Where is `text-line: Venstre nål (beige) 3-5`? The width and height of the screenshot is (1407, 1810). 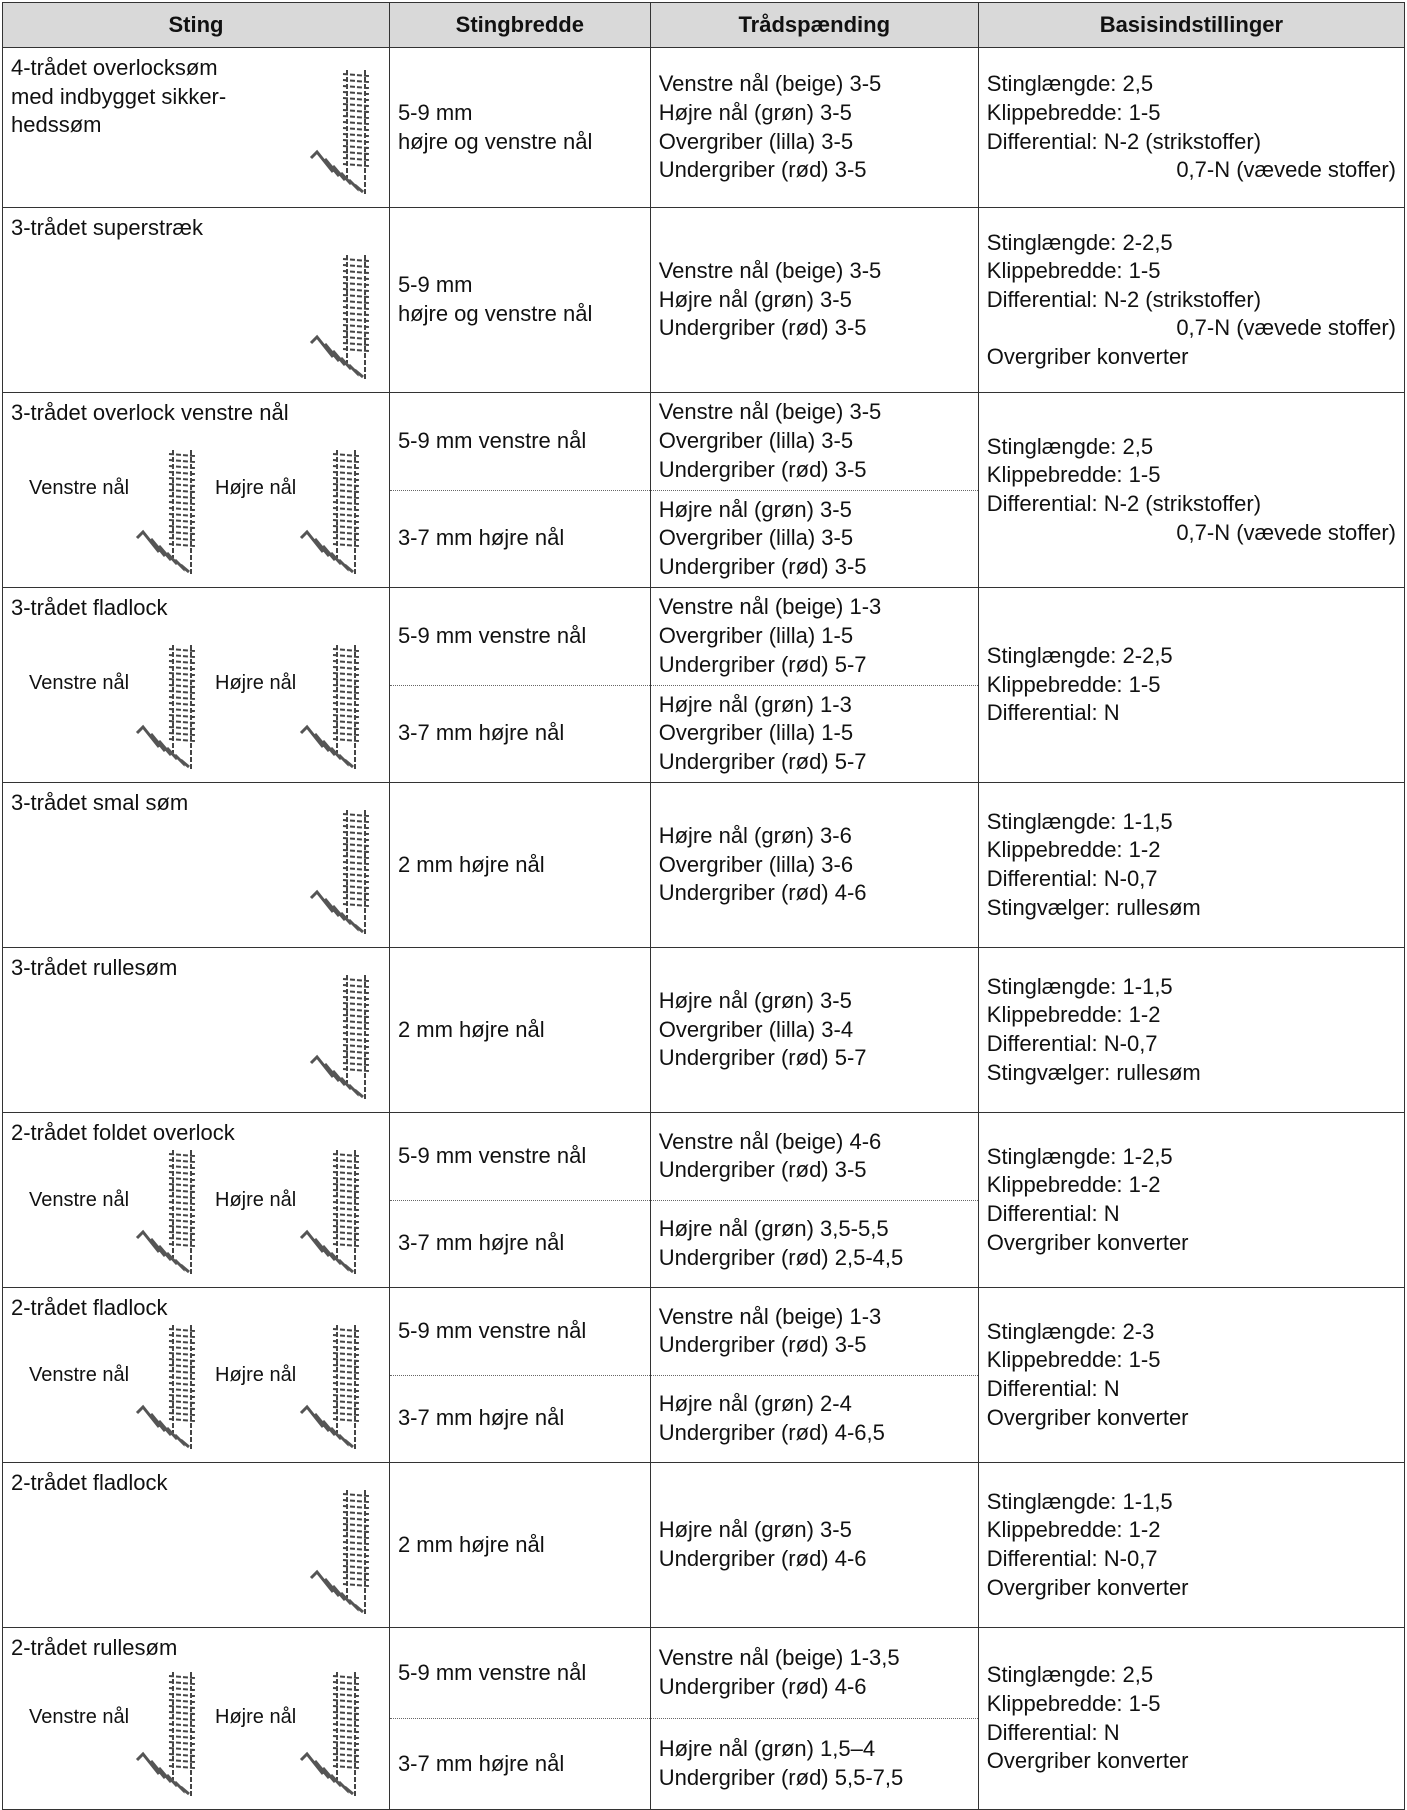
text-line: Venstre nål (beige) 3-5 is located at coordinates (770, 271).